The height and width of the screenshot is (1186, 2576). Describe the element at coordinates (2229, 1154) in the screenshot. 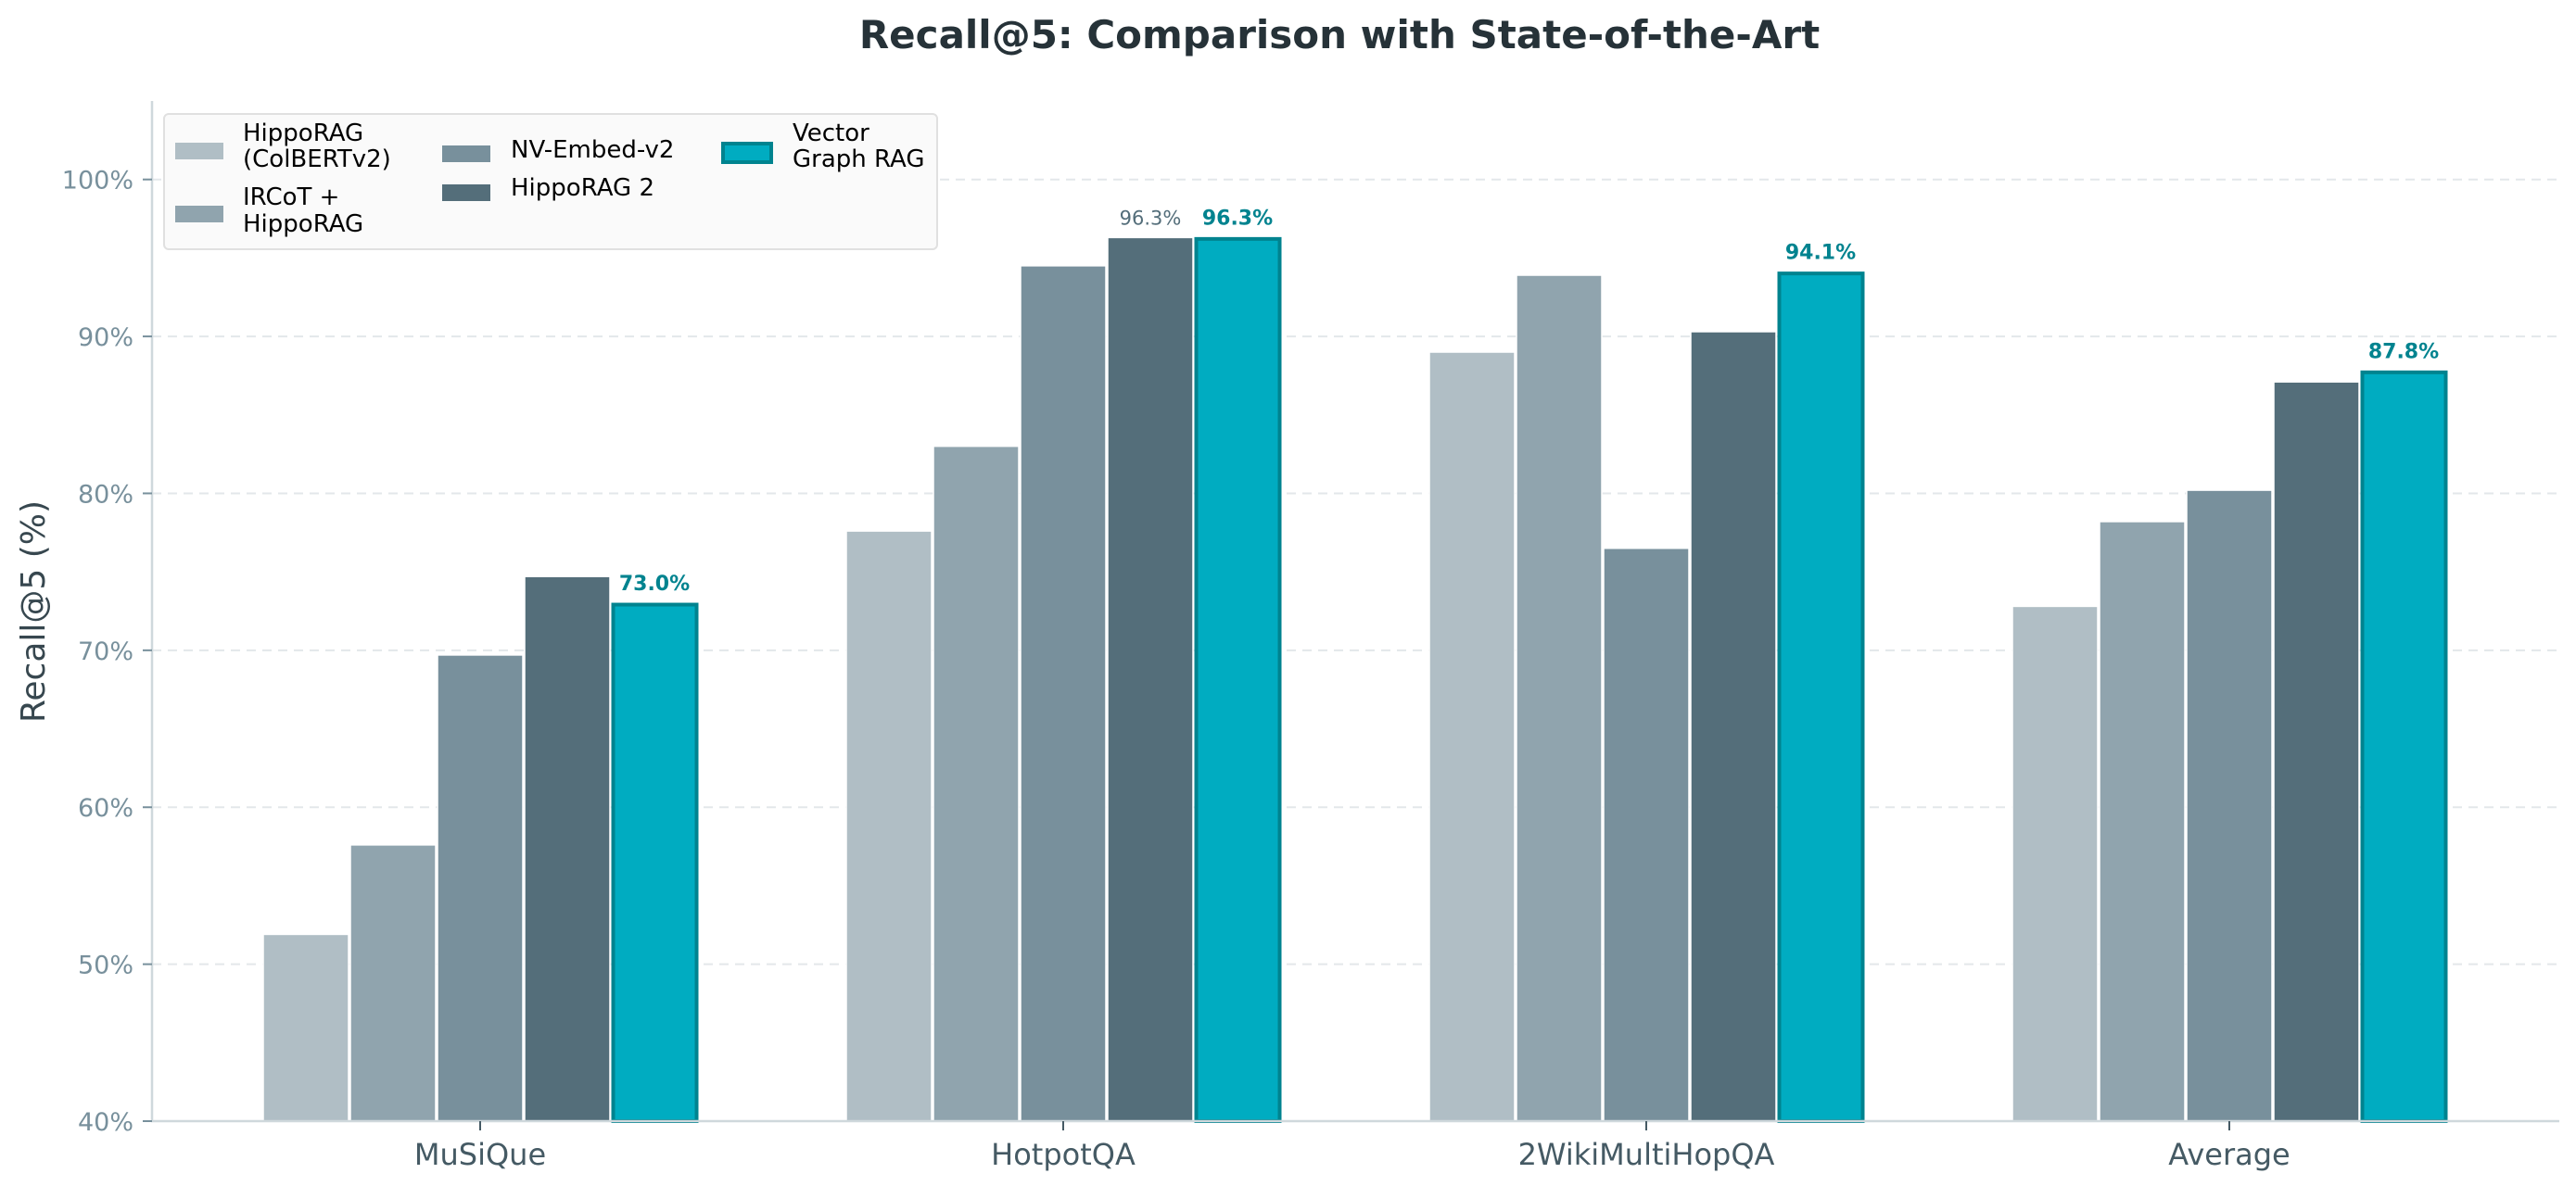

I see `x-tick-label: Average` at that location.